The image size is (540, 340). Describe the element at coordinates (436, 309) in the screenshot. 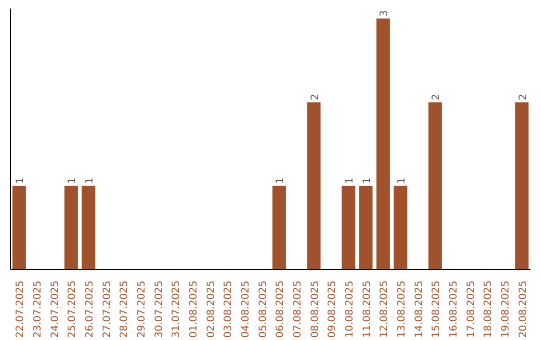

I see `x-tick-label: 15.08.2025` at that location.